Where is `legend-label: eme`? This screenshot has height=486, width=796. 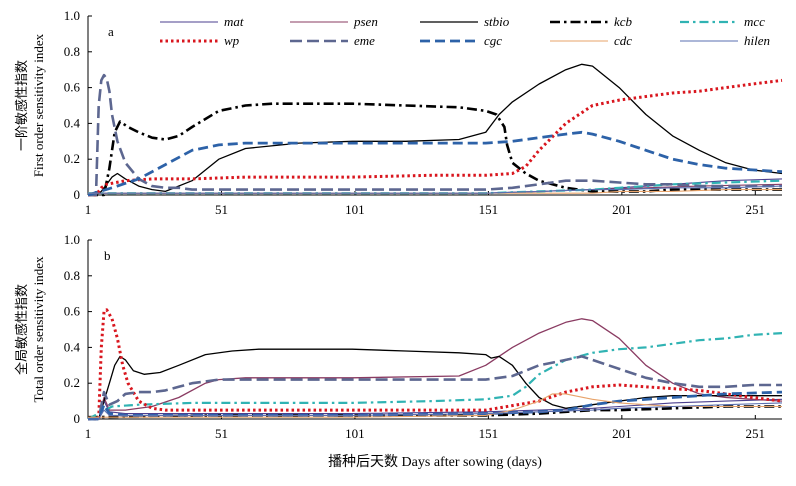
legend-label: eme is located at coordinates (364, 40).